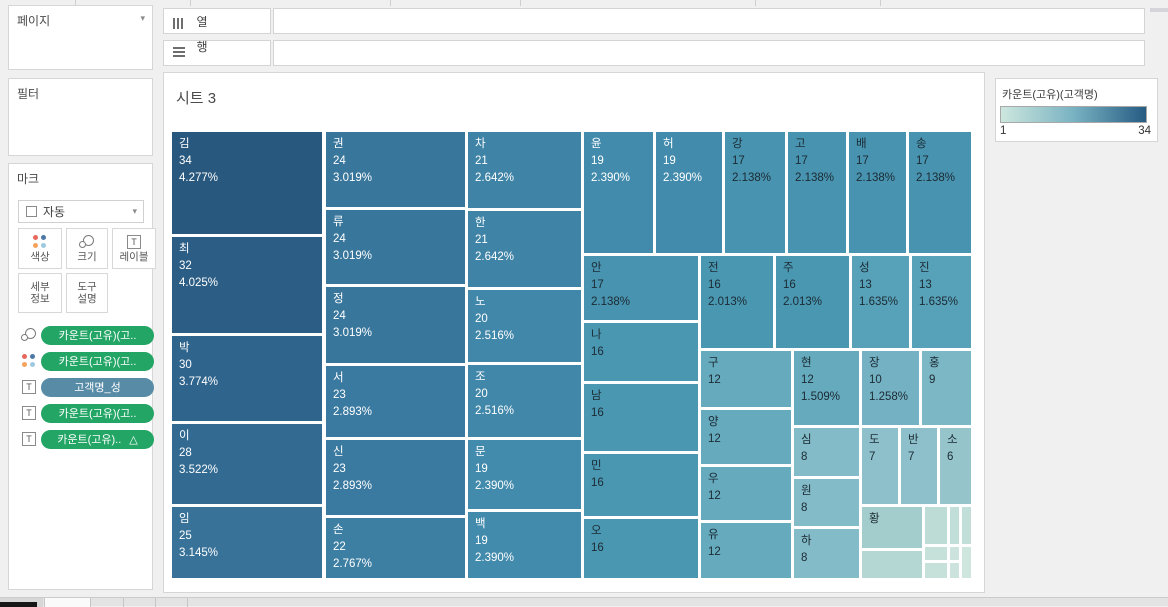  Describe the element at coordinates (880, 302) in the screenshot. I see `treemap-cell: 성 13 1.635%` at that location.